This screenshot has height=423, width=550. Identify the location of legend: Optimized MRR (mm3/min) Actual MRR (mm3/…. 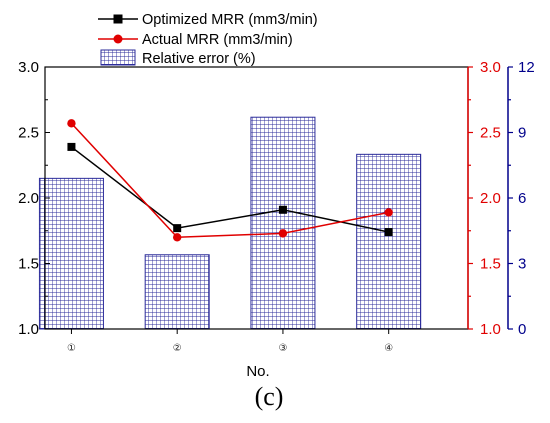
(208, 39).